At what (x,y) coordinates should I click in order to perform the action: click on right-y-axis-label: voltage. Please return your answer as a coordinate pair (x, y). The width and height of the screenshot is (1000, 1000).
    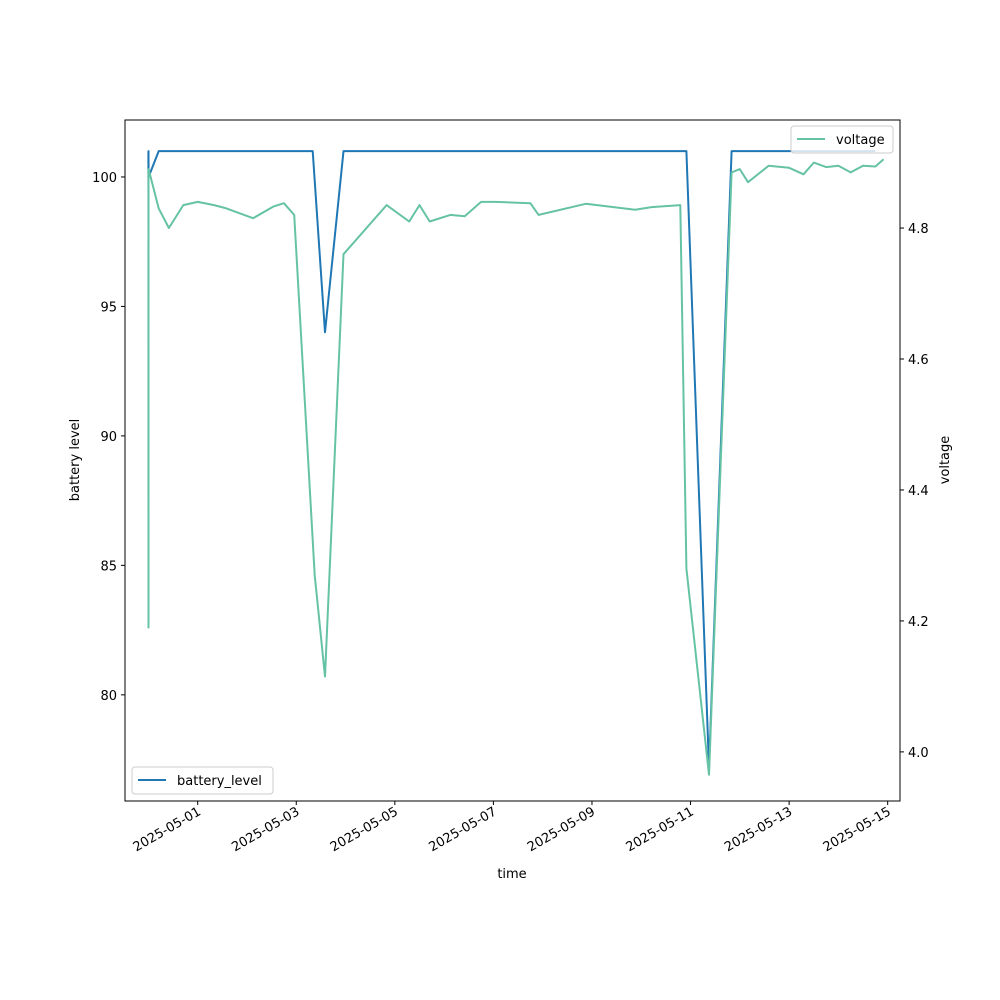
    Looking at the image, I should click on (945, 460).